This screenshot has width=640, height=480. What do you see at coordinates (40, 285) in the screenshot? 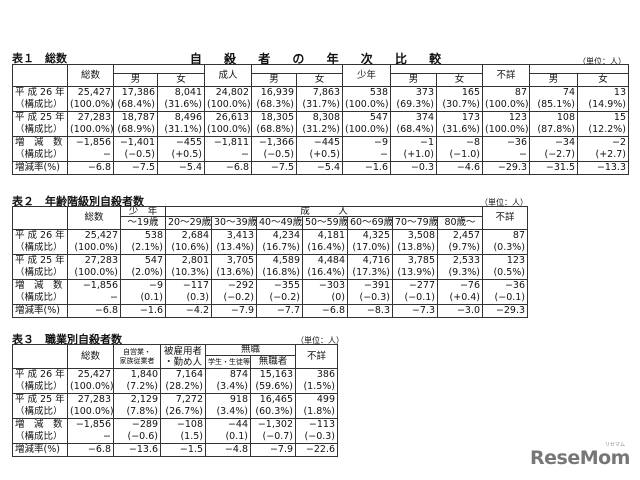
I see `row-label: 増 減 数` at bounding box center [40, 285].